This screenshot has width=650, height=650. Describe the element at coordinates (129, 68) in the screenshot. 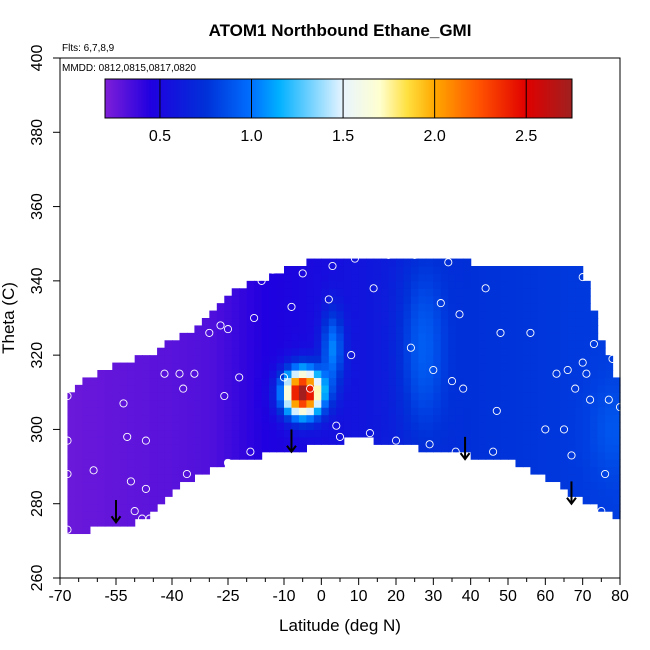

I see `dates-note: MMDD: 0812,0815,0817,0820` at that location.